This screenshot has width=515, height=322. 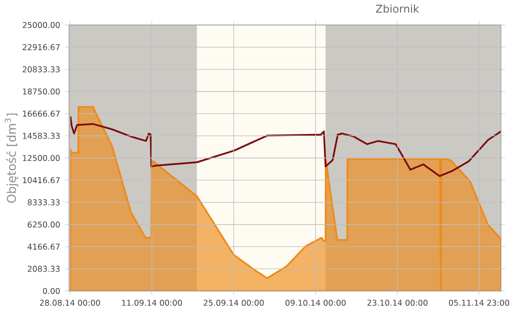 What do you see at coordinates (44, 269) in the screenshot?
I see `y-tick-label: 2083.33` at bounding box center [44, 269].